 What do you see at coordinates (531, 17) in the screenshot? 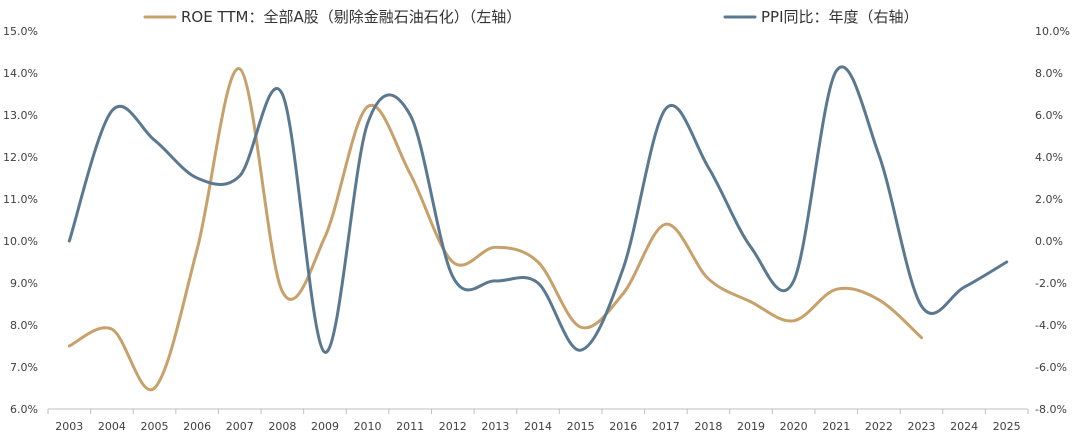
I see `legend: ROE TTM：全部A股（剔除金融石油石化）（左轴） PPI同比：年度（右轴）` at bounding box center [531, 17].